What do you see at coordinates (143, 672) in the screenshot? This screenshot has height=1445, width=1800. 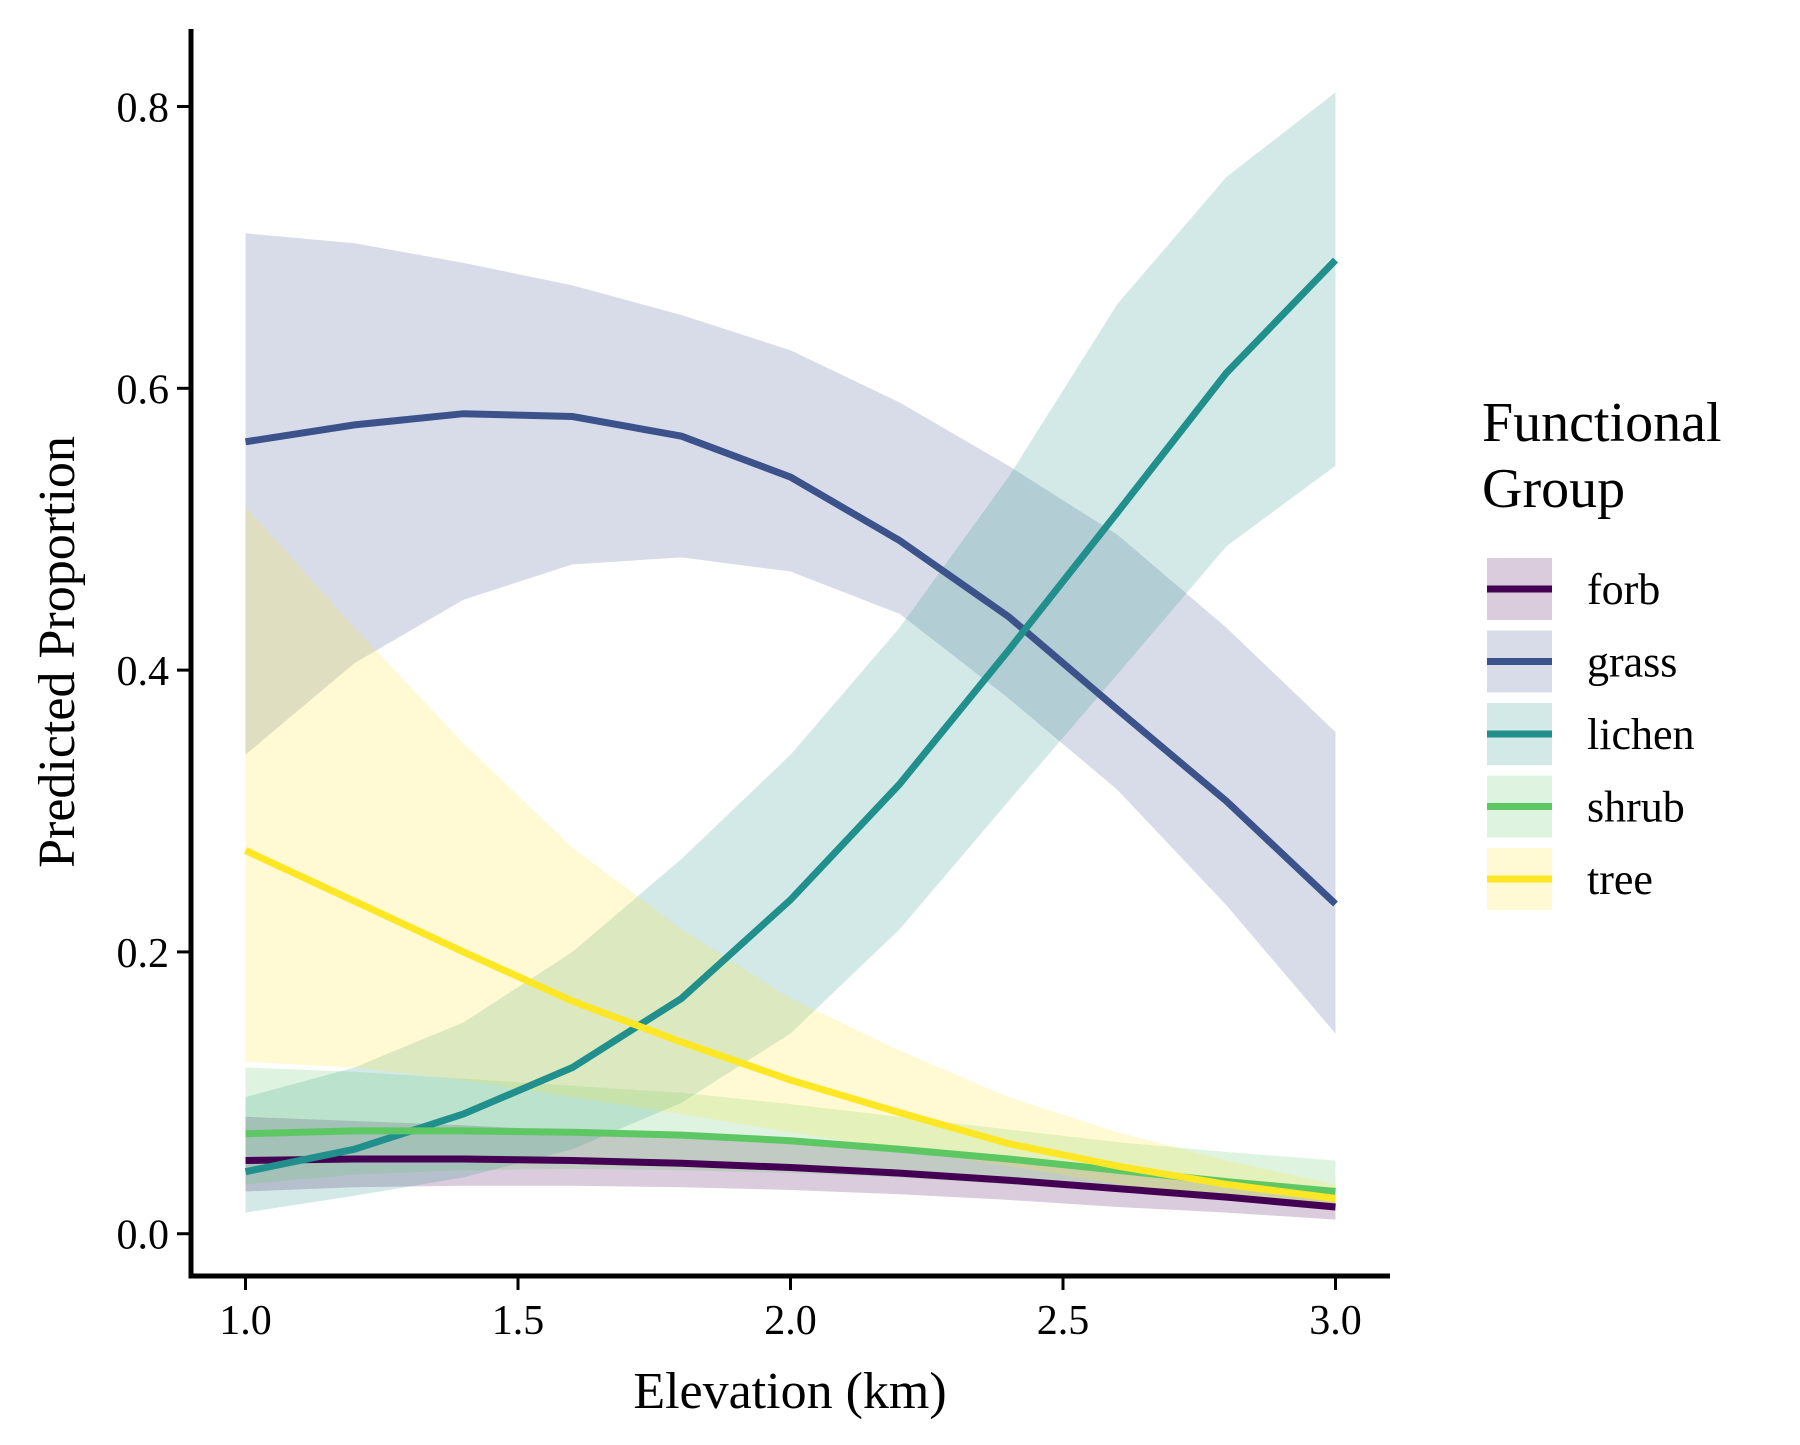 I see `y-tick-label: 0.4` at bounding box center [143, 672].